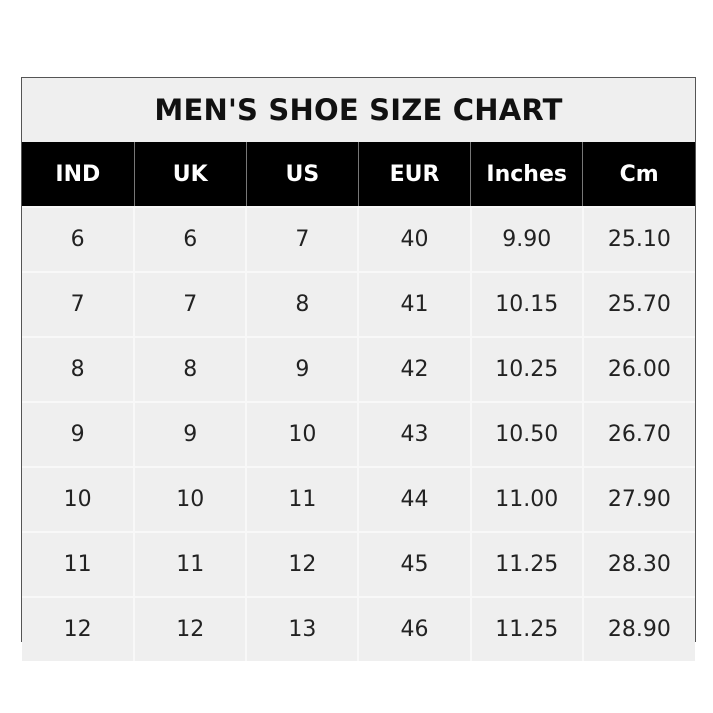 This screenshot has width=713, height=713. Describe the element at coordinates (638, 628) in the screenshot. I see `table-cell: 28.90` at that location.